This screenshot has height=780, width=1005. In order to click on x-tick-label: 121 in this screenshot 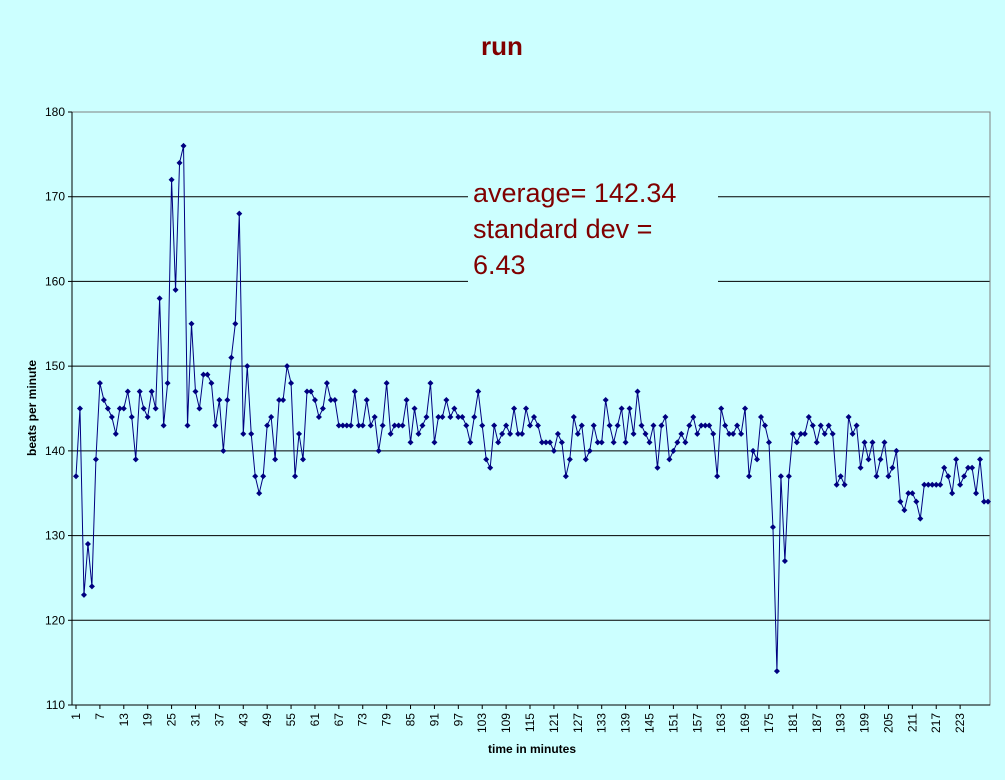, I will do `click(554, 723)`.